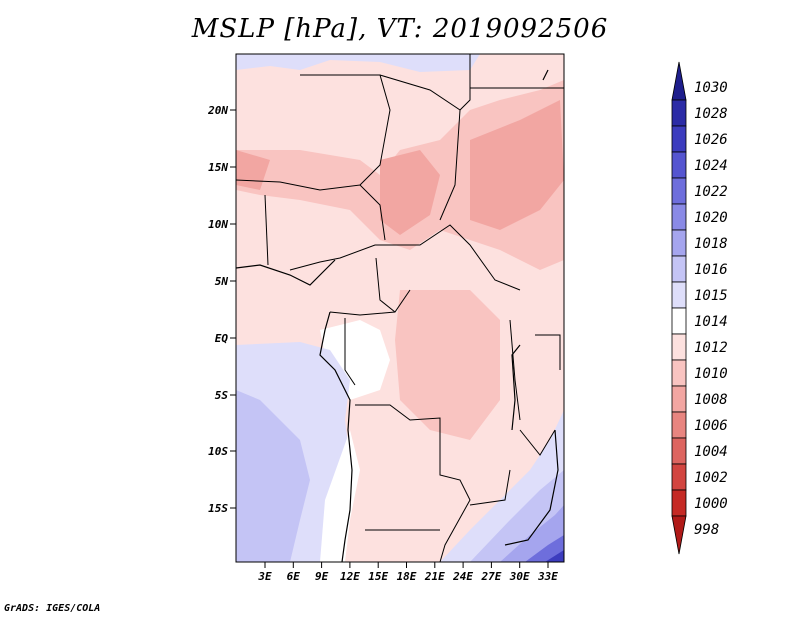  Describe the element at coordinates (407, 576) in the screenshot. I see `lon-tick-label: 18E` at that location.